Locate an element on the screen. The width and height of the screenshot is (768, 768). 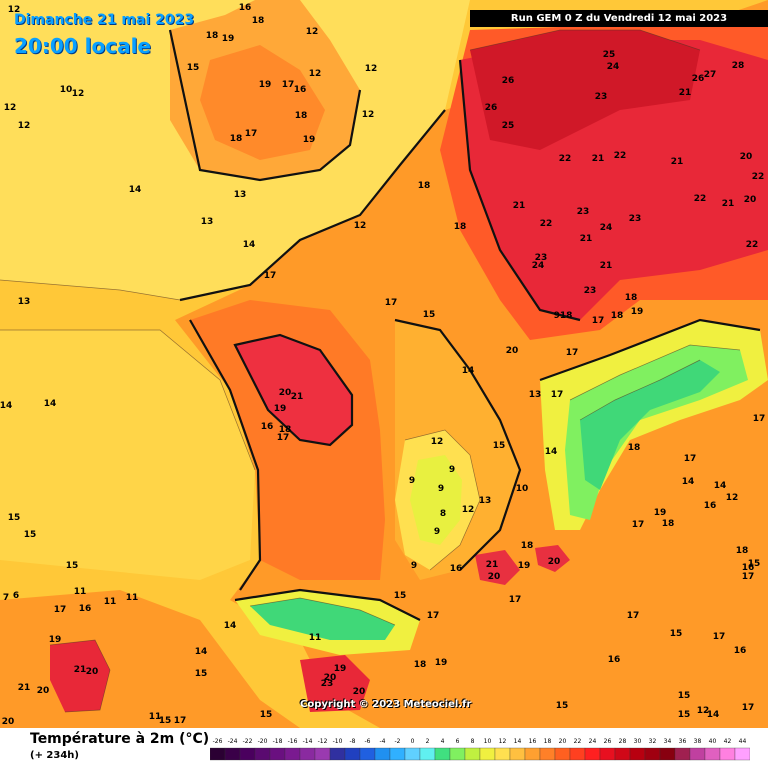
legend-tick: 8 is located at coordinates (473, 741).